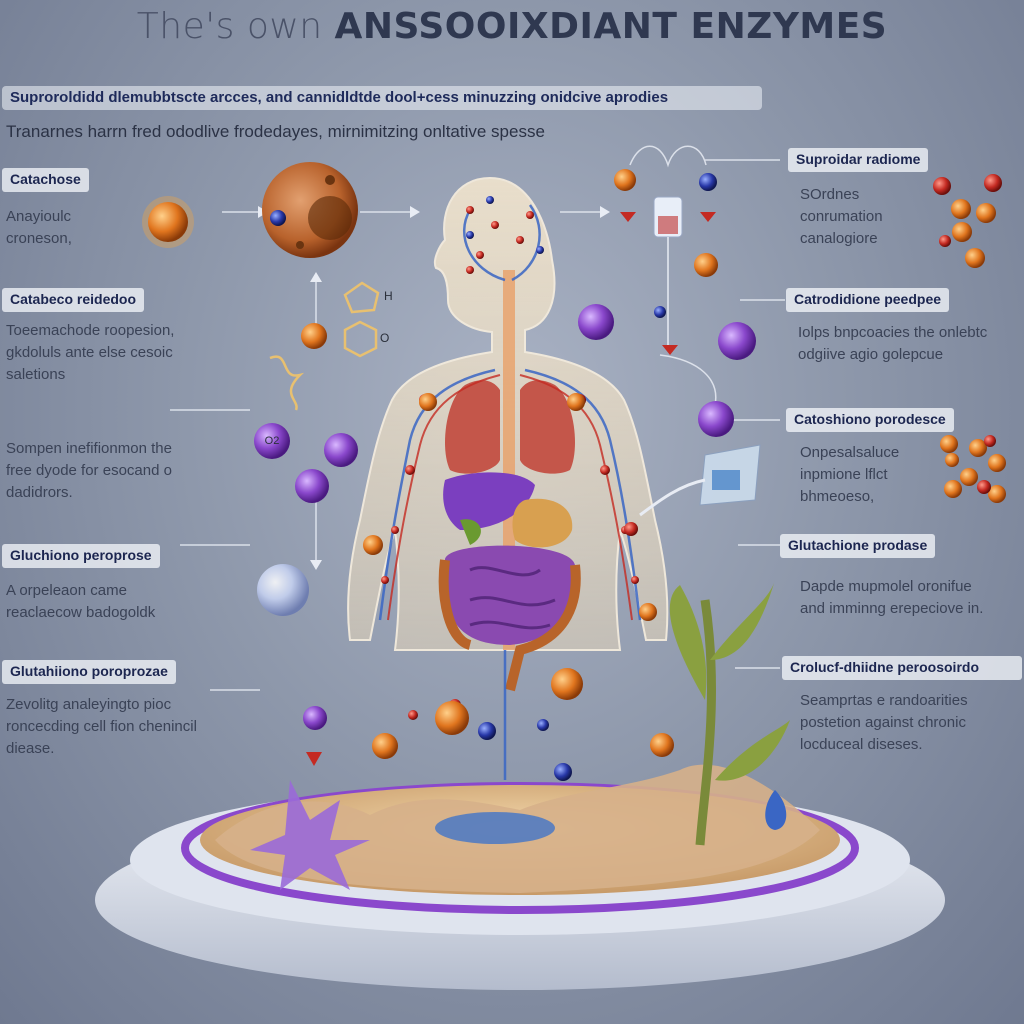 The height and width of the screenshot is (1024, 1024). I want to click on water-pool, so click(495, 828).